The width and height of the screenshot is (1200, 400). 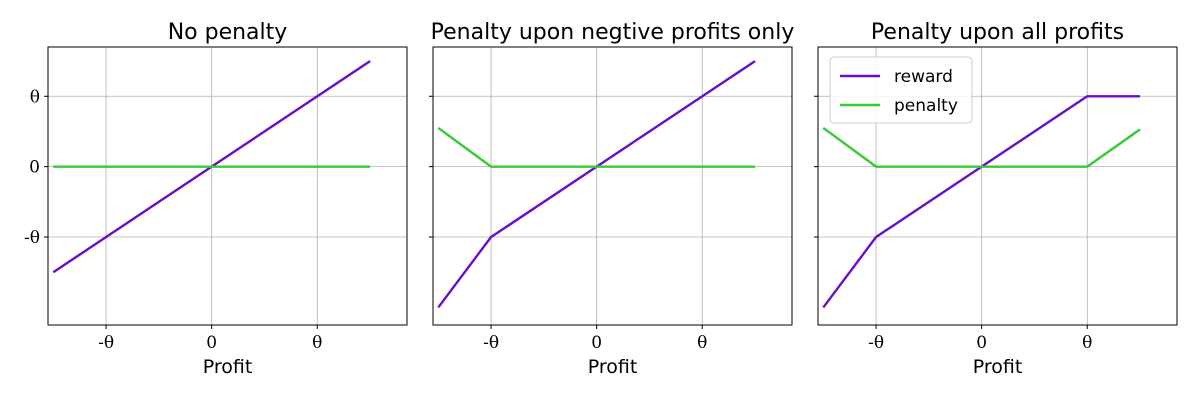 I want to click on legend-label-reward: reward, so click(x=923, y=77).